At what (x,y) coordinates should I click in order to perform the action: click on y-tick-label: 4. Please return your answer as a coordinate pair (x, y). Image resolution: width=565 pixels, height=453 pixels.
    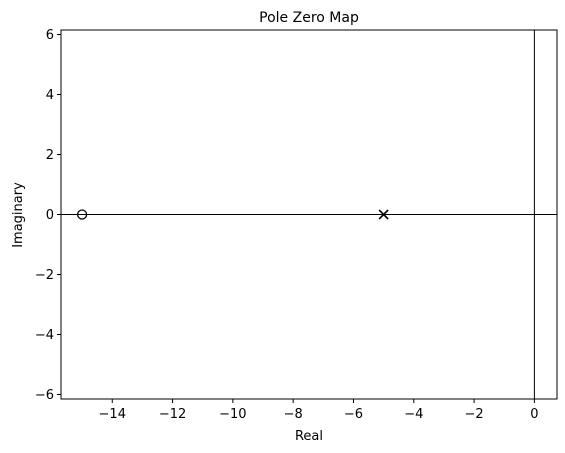
    Looking at the image, I should click on (50, 95).